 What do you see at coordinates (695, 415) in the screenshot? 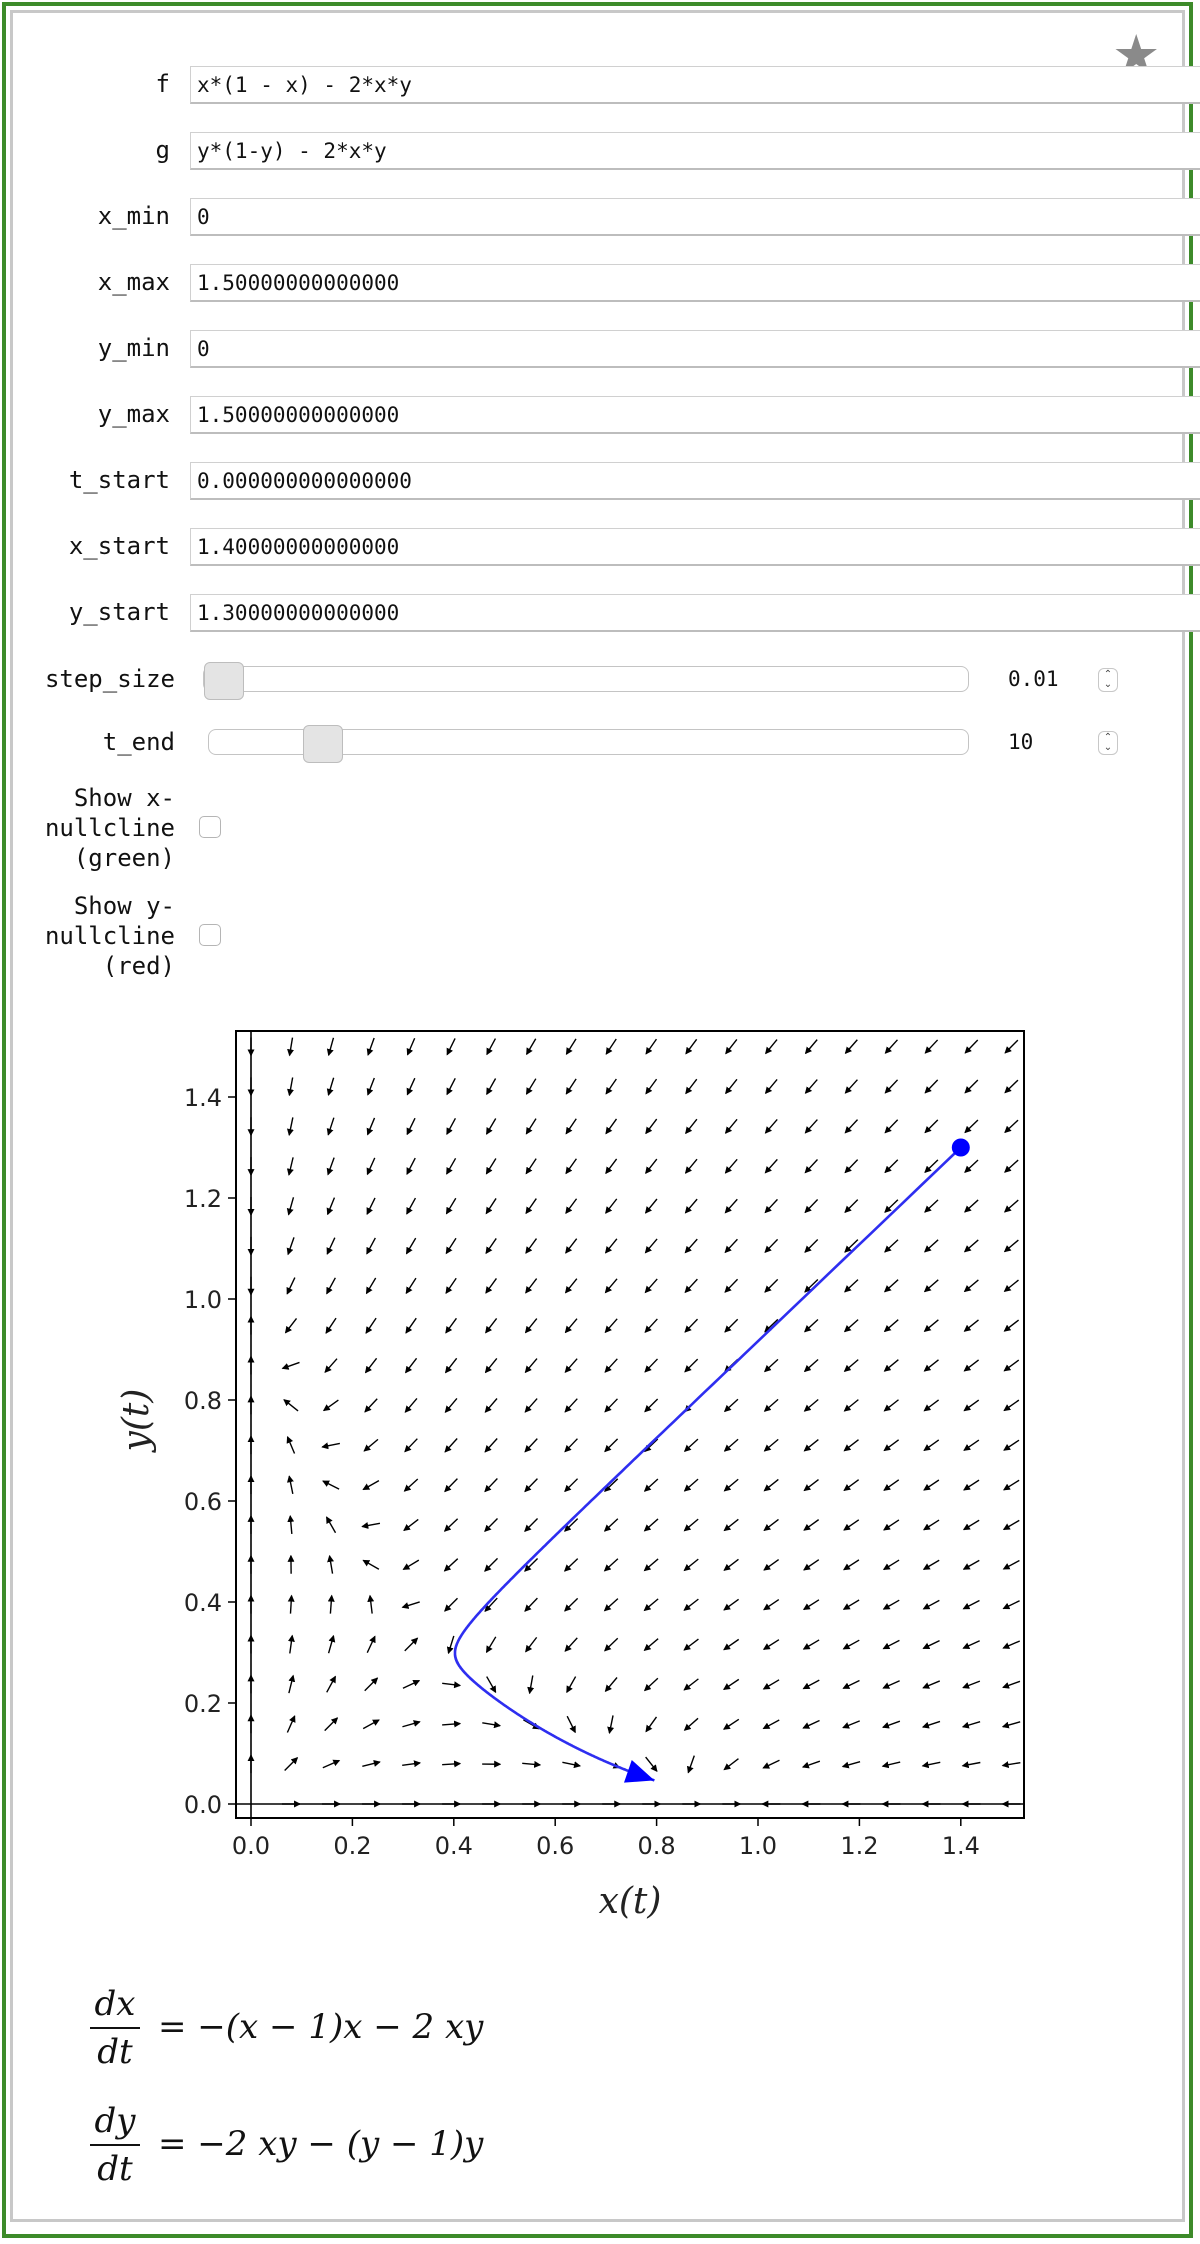
I see `y-max-input` at bounding box center [695, 415].